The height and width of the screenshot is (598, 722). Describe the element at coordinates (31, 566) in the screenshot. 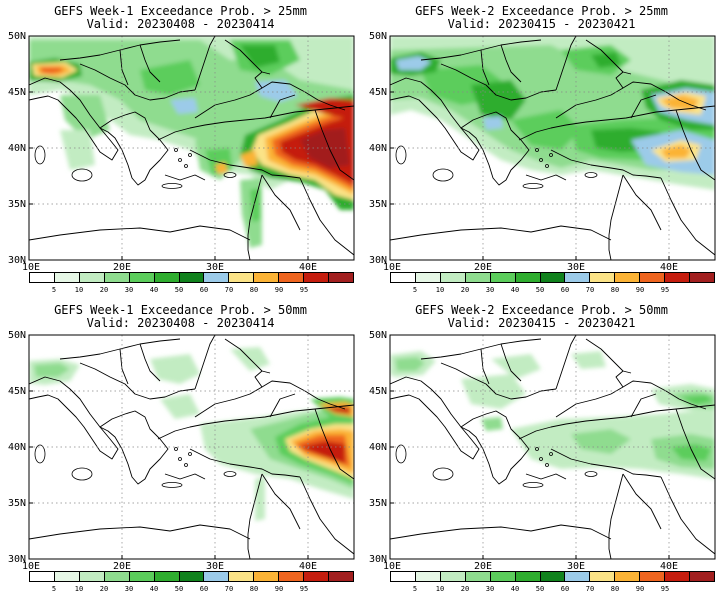

I see `lon-label: 10E` at that location.